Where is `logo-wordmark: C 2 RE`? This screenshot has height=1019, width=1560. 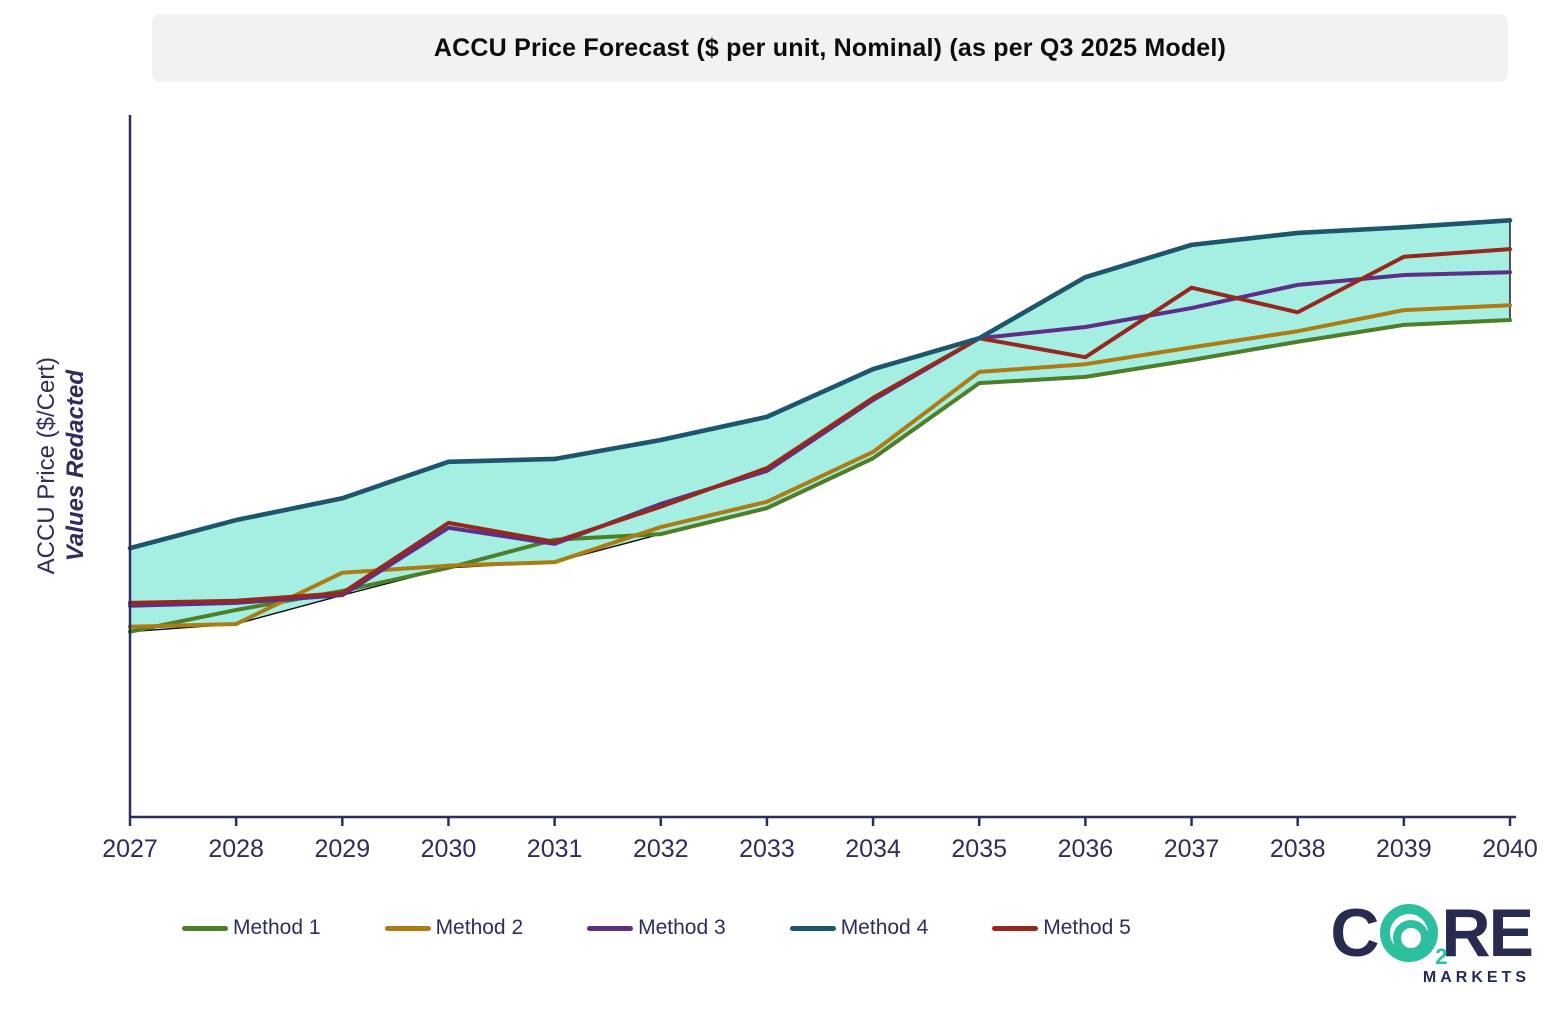
logo-wordmark: C 2 RE is located at coordinates (1432, 933).